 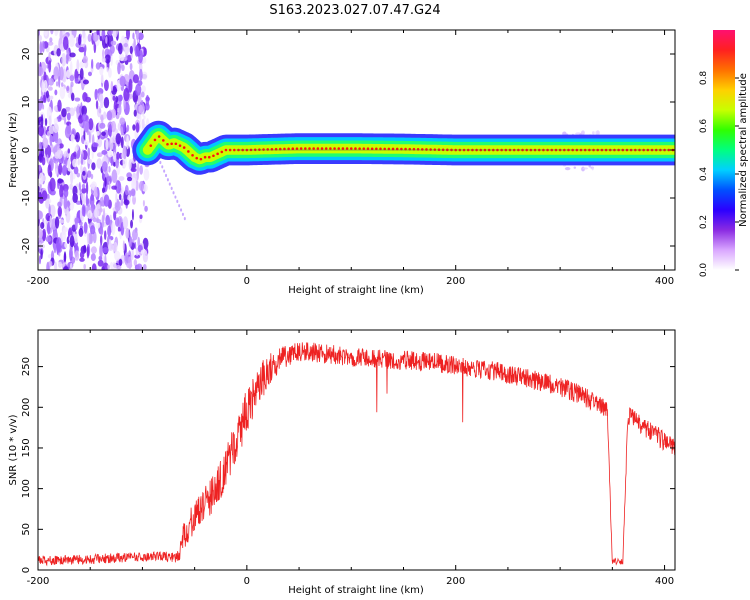 What do you see at coordinates (26, 407) in the screenshot?
I see `y-tick-label: 200` at bounding box center [26, 407].